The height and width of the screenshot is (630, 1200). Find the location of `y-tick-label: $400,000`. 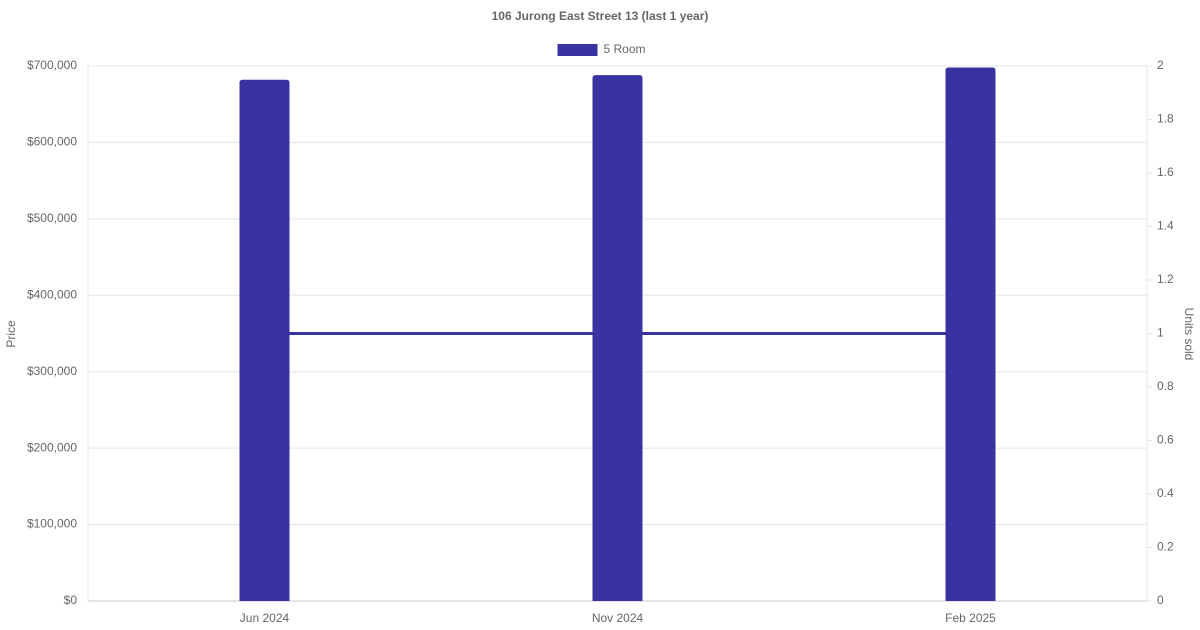

y-tick-label: $400,000 is located at coordinates (52, 294).